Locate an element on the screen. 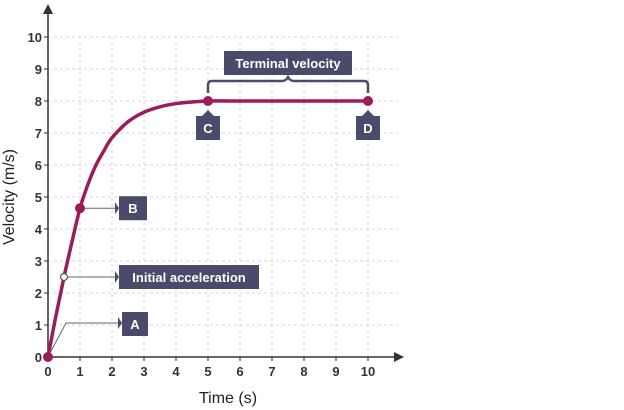 The height and width of the screenshot is (410, 624). data-point-b is located at coordinates (80, 208).